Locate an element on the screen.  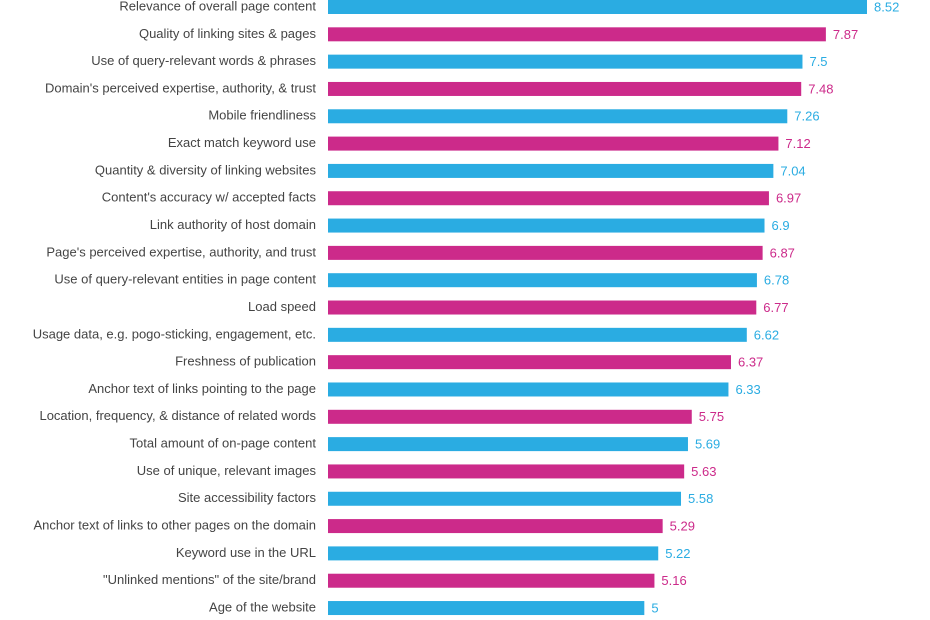
category-label: Quantity & diversity of linking websites is located at coordinates (206, 169).